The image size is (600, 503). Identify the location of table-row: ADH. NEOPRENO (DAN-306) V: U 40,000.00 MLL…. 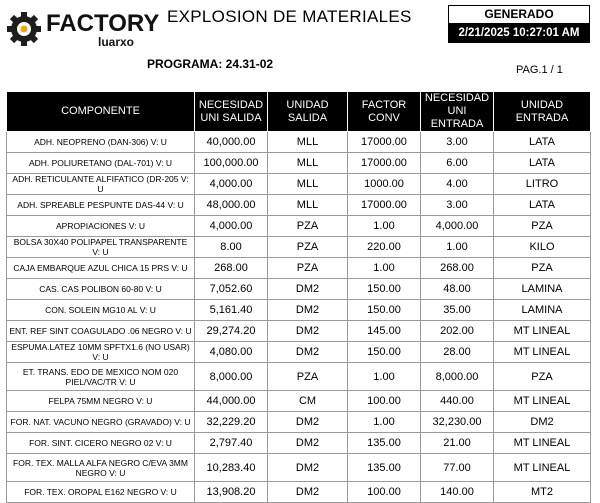
(298, 142).